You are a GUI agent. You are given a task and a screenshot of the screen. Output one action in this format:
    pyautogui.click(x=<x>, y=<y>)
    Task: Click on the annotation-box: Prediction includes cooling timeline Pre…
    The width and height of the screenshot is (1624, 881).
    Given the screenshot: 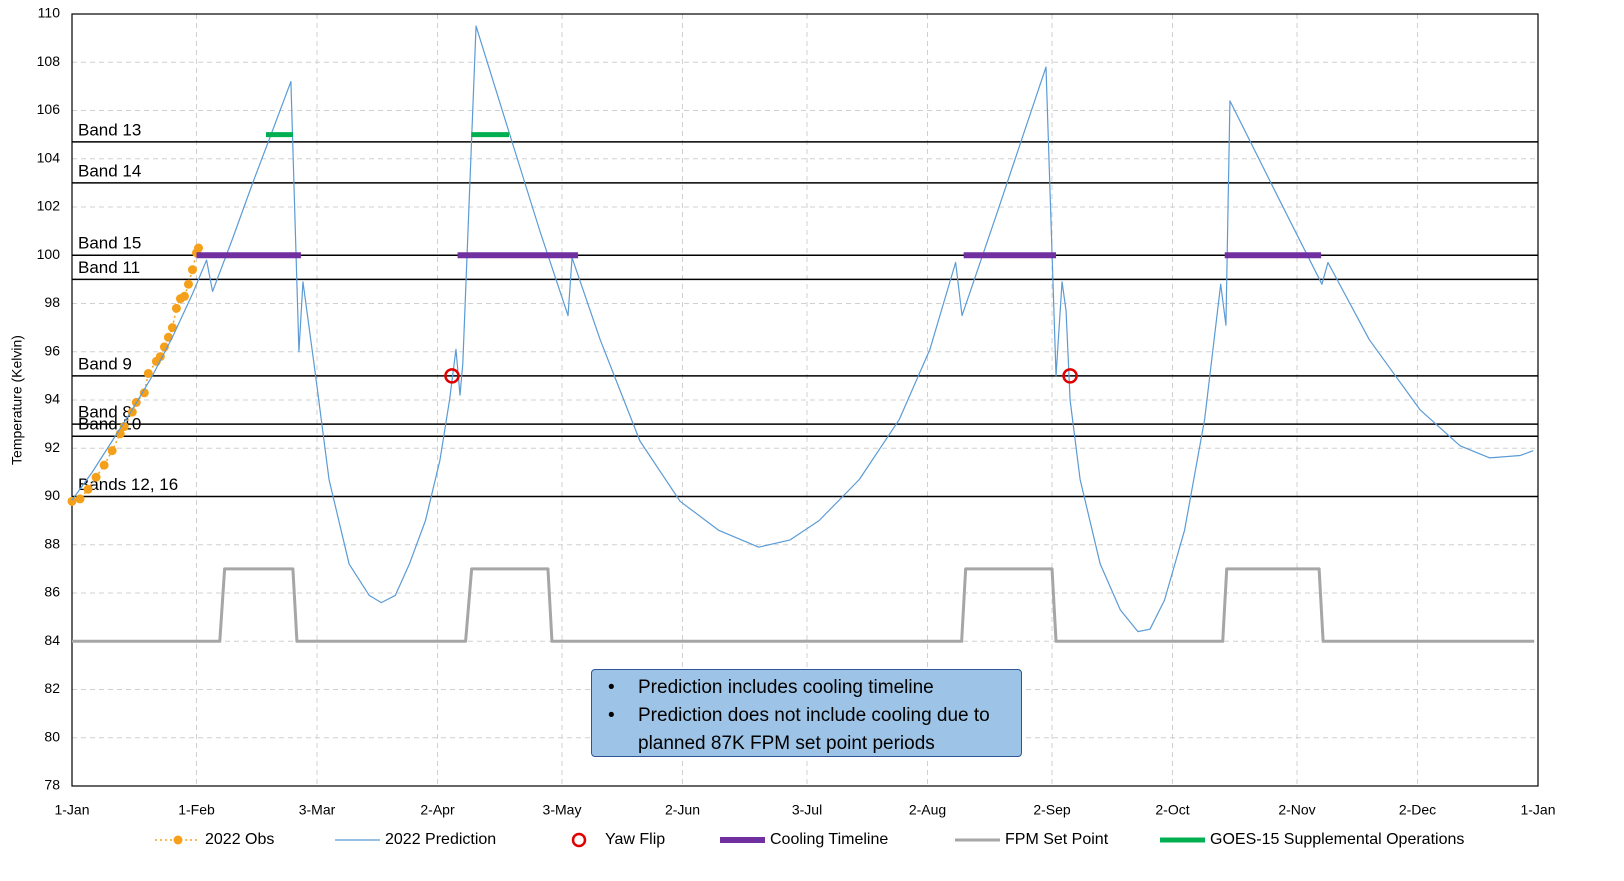 What is the action you would take?
    pyautogui.click(x=806, y=713)
    